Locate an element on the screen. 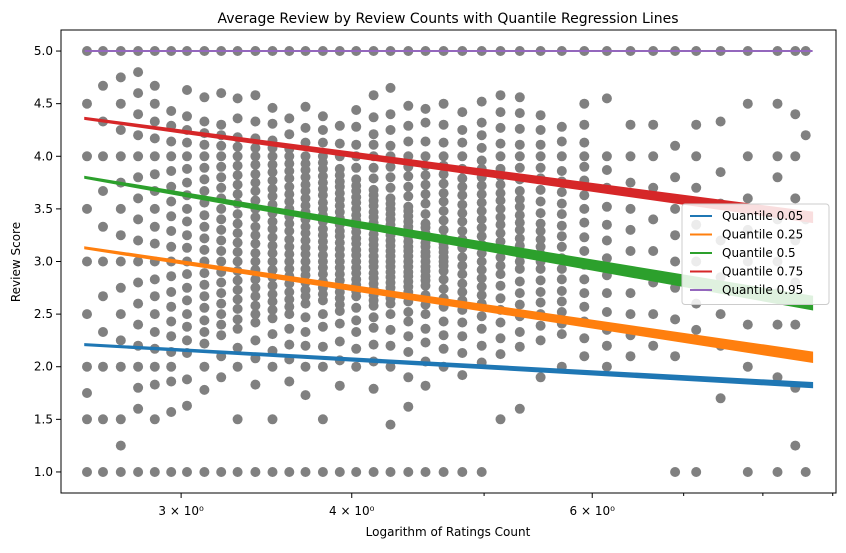 The image size is (846, 553). y-tick-label: 2.0 is located at coordinates (43, 367).